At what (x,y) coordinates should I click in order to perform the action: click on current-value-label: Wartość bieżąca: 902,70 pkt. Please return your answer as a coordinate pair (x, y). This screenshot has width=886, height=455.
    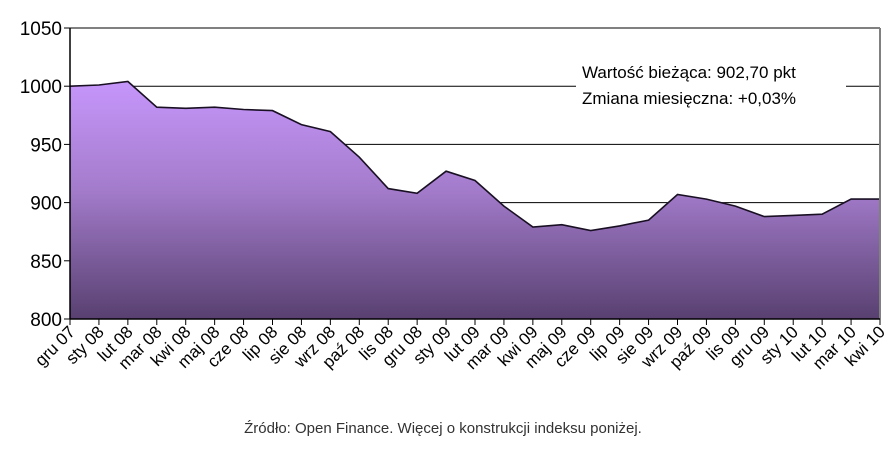
    Looking at the image, I should click on (689, 72).